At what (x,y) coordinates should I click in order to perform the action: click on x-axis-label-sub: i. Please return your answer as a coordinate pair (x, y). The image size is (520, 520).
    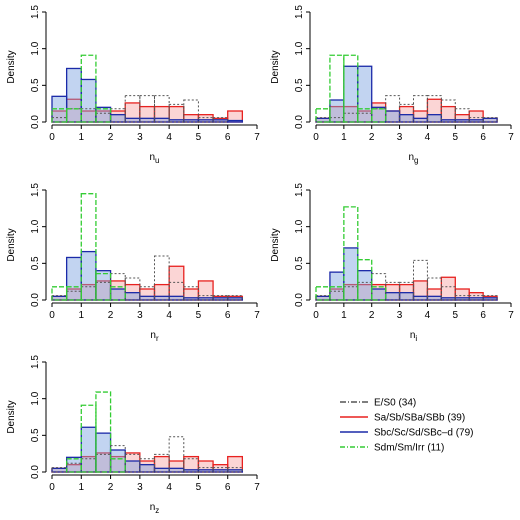
    Looking at the image, I should click on (416, 338).